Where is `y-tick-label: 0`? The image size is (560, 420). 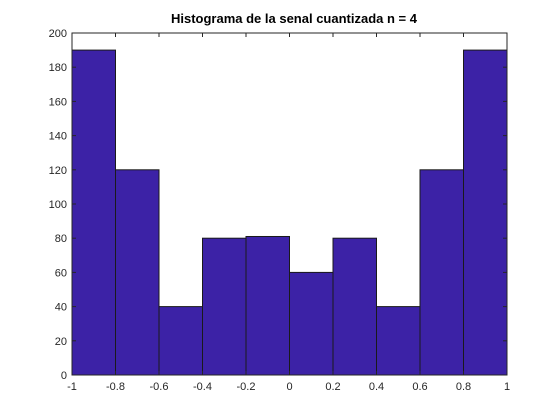 y-tick-label: 0 is located at coordinates (64, 376).